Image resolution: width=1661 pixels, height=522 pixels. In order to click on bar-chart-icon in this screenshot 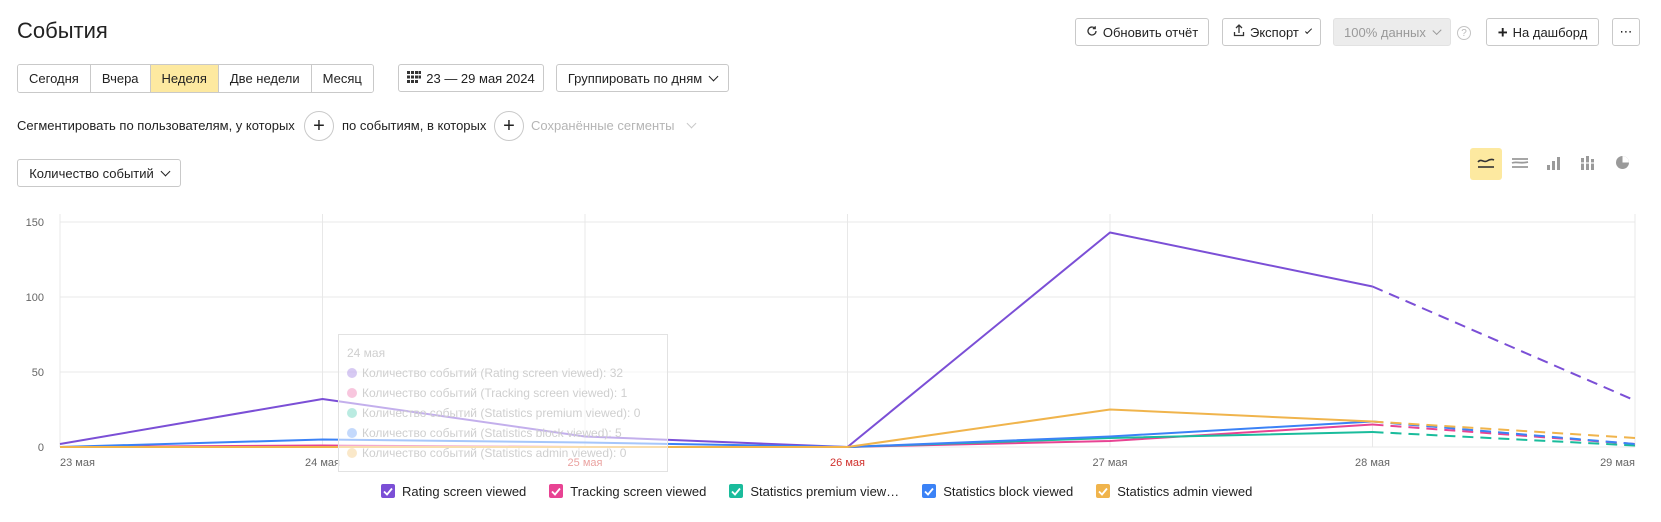, I will do `click(1554, 164)`.